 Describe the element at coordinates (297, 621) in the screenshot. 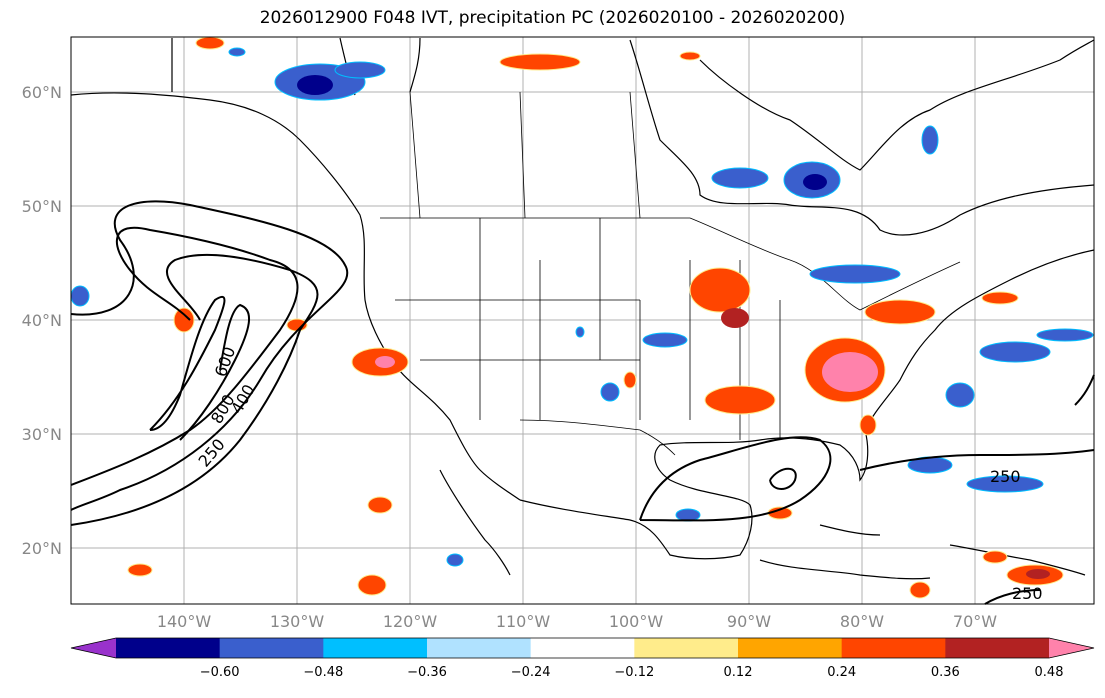

I see `lon-label-130w: 130°W` at that location.